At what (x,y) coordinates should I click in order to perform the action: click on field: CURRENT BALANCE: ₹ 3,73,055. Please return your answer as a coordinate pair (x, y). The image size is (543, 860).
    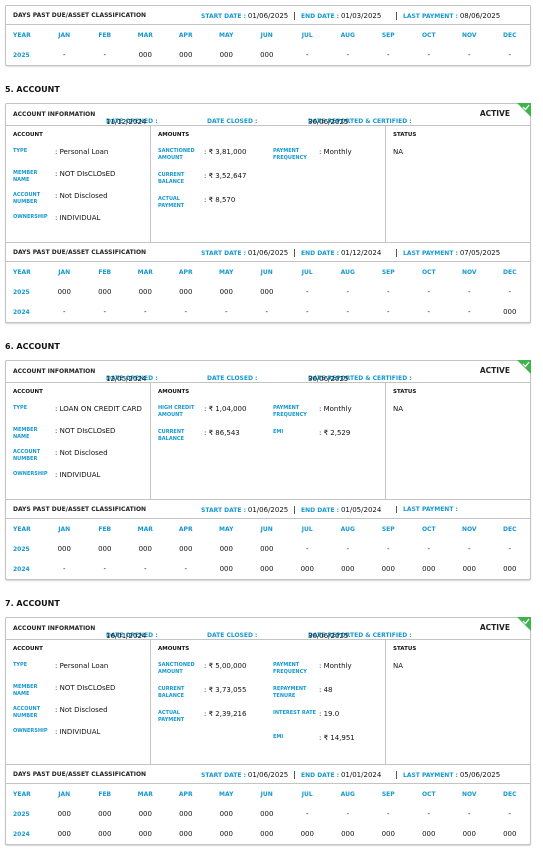
    Looking at the image, I should click on (215, 694).